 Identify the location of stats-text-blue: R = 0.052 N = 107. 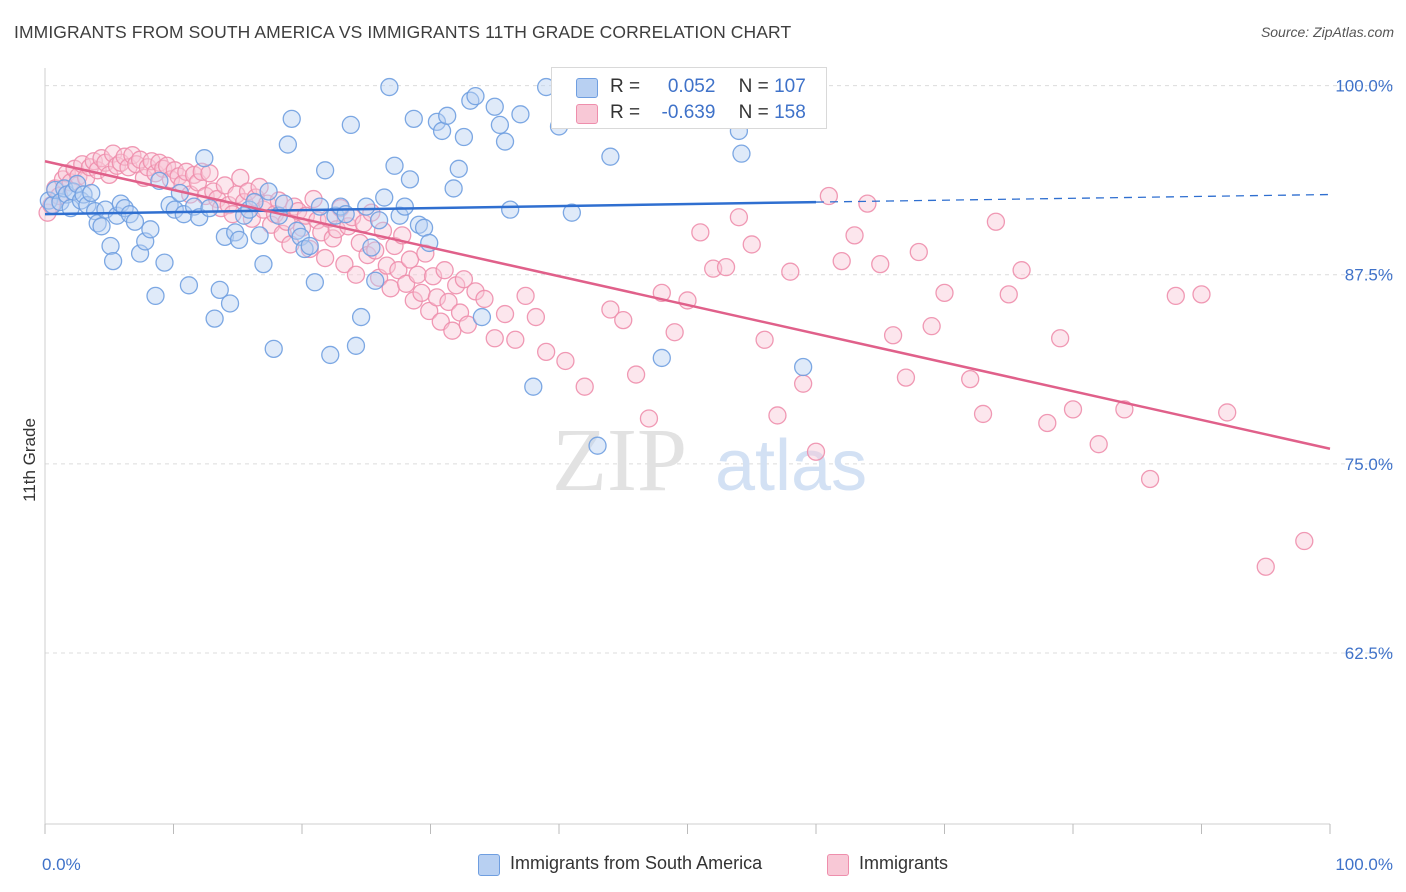
(708, 87).